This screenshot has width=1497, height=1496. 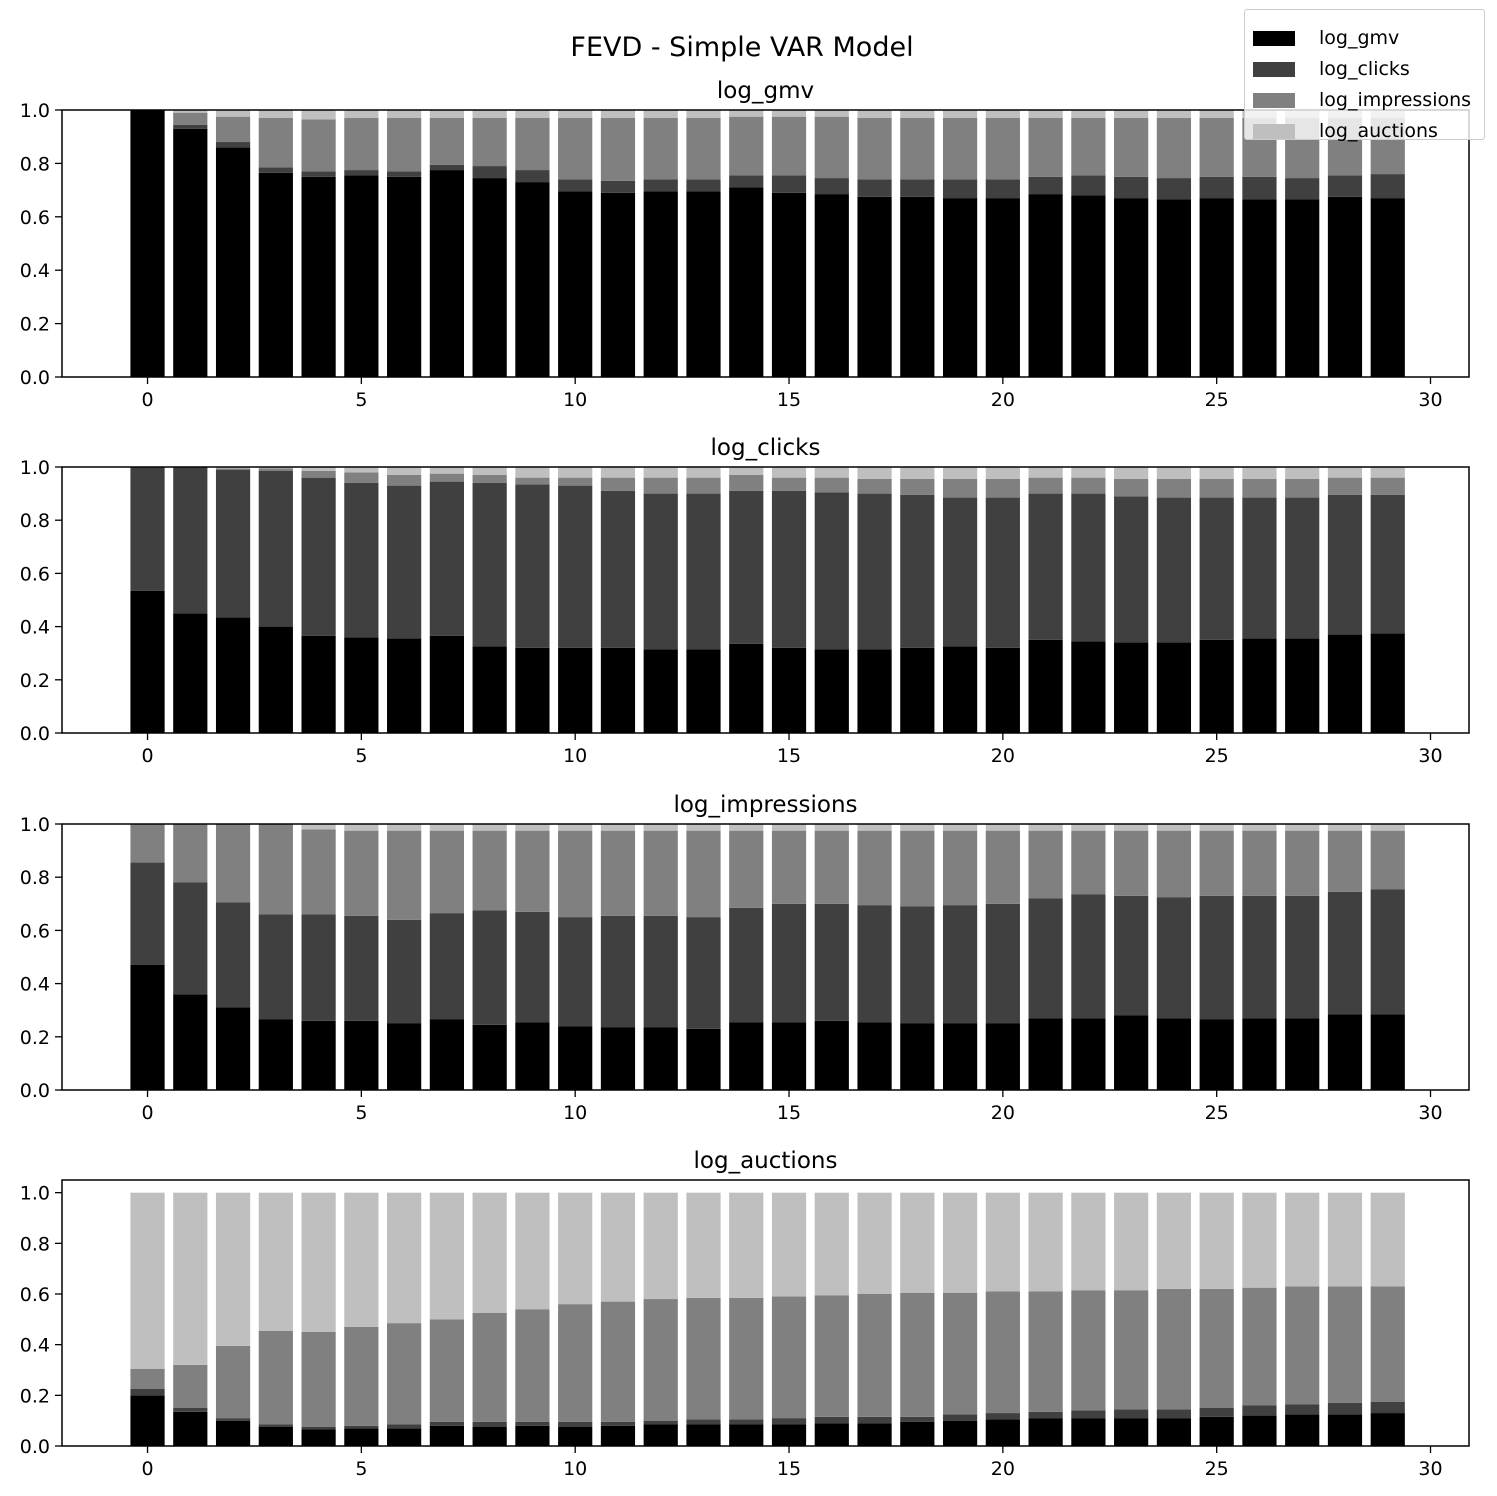 I want to click on x-tick-label: 10, so click(x=575, y=1113).